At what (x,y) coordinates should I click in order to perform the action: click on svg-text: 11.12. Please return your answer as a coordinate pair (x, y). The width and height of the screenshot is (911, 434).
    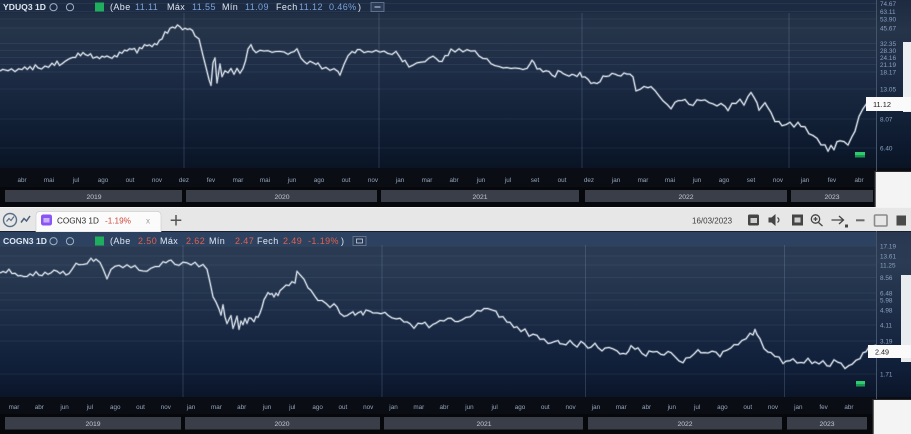
    Looking at the image, I should click on (311, 7).